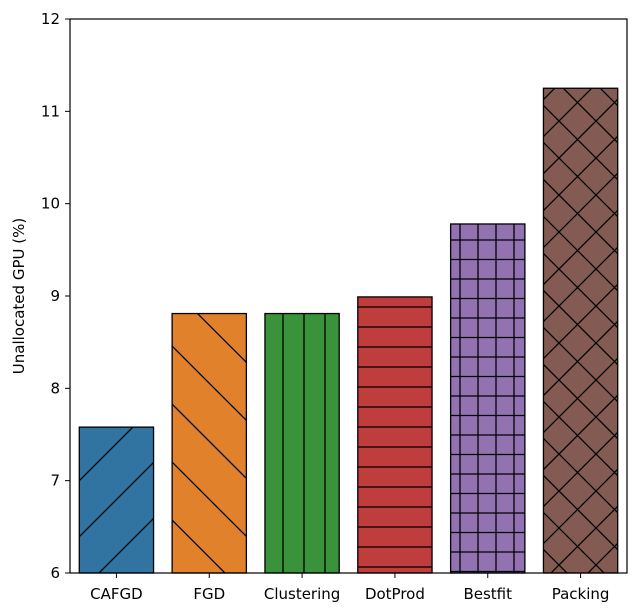  Describe the element at coordinates (50, 111) in the screenshot. I see `y-tick-label-11: 11` at that location.